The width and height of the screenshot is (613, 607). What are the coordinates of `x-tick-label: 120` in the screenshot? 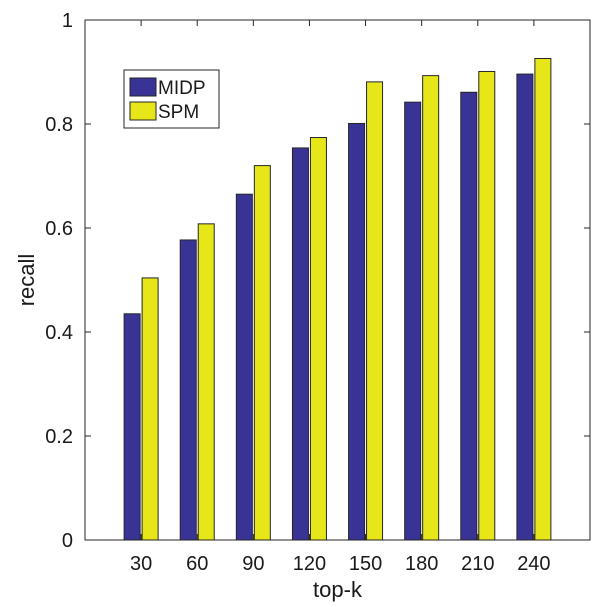 It's located at (309, 564).